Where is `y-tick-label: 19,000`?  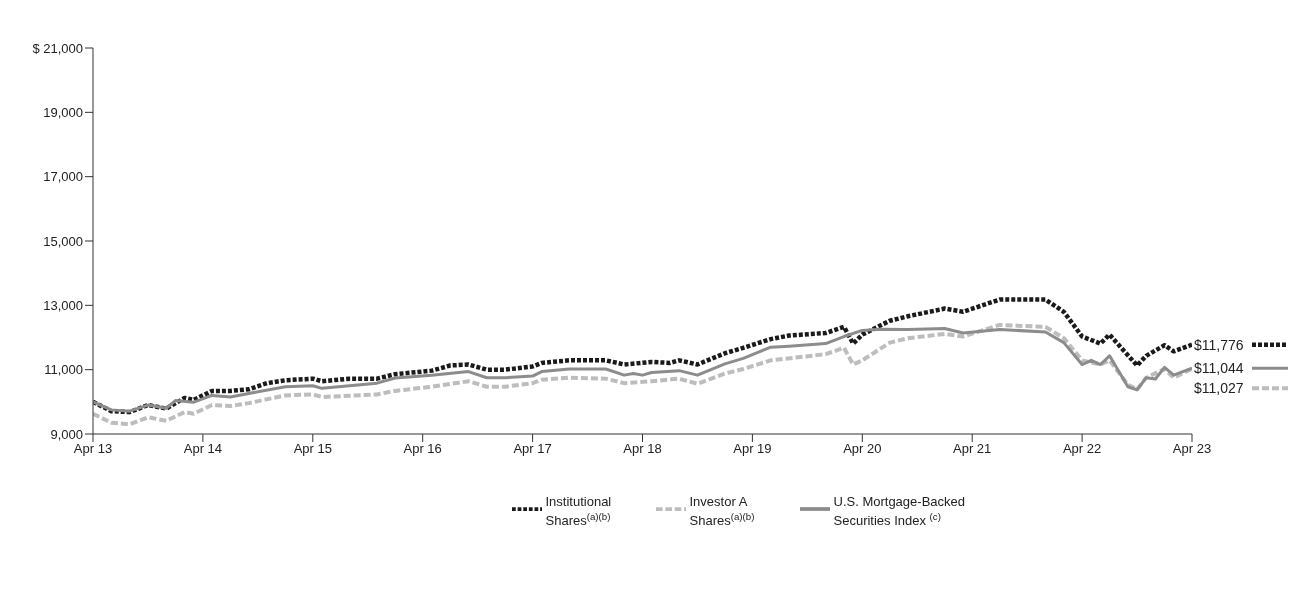
y-tick-label: 19,000 is located at coordinates (63, 112).